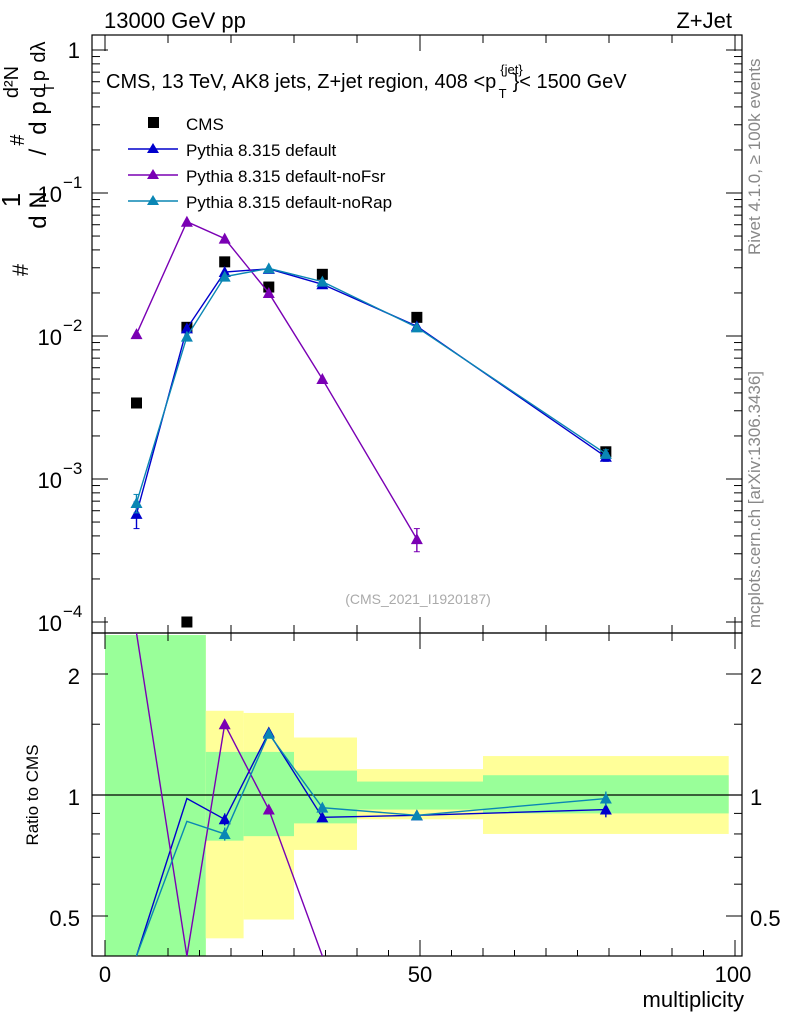 The height and width of the screenshot is (1024, 786). I want to click on header-right: Z+Jet, so click(704, 20).